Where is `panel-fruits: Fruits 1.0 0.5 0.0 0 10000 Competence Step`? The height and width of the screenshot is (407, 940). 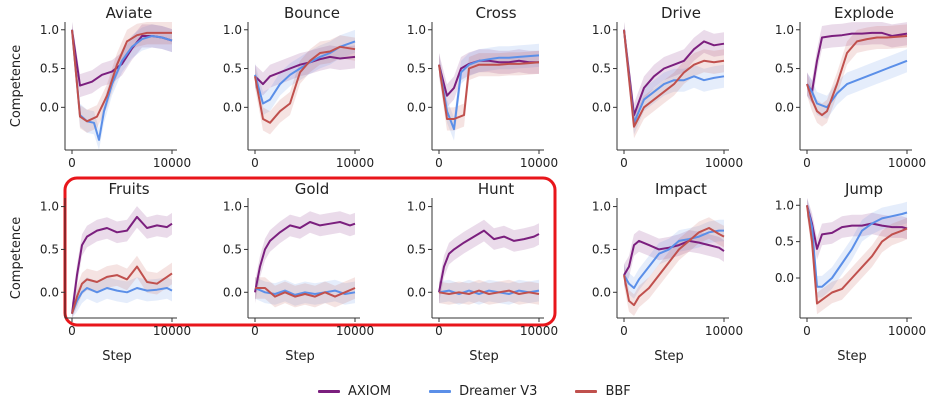 panel-fruits: Fruits 1.0 0.5 0.0 0 10000 Competence Step is located at coordinates (100, 272).